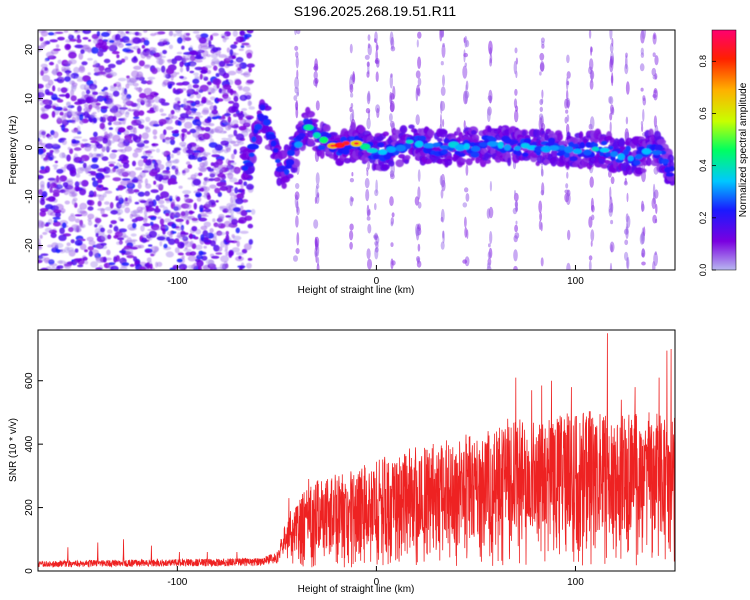  Describe the element at coordinates (333, 145) in the screenshot. I see `ridge-peak` at that location.